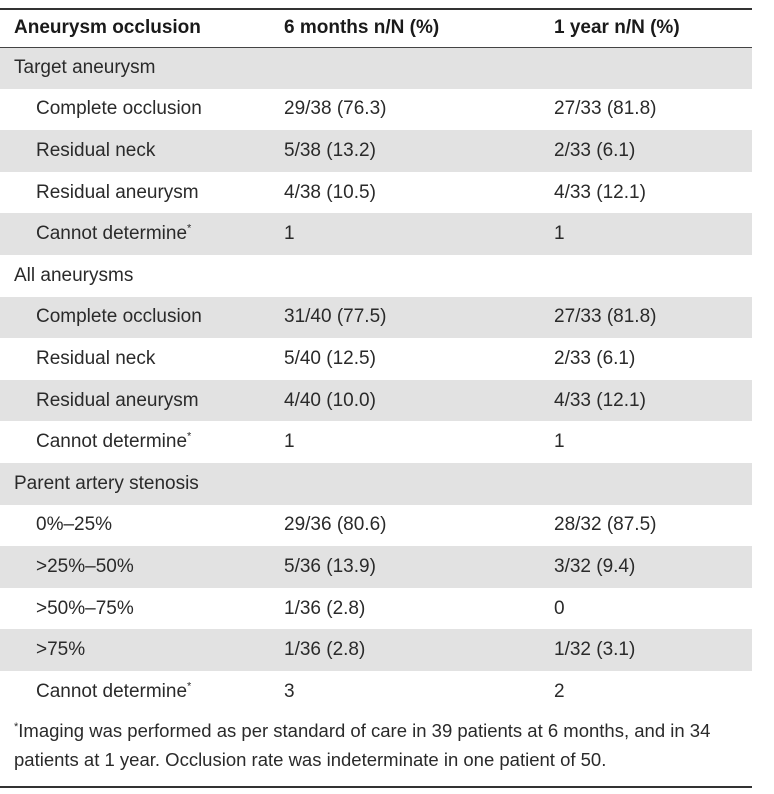 This screenshot has width=774, height=794. Describe the element at coordinates (142, 483) in the screenshot. I see `section-label: Parent artery stenosis` at that location.